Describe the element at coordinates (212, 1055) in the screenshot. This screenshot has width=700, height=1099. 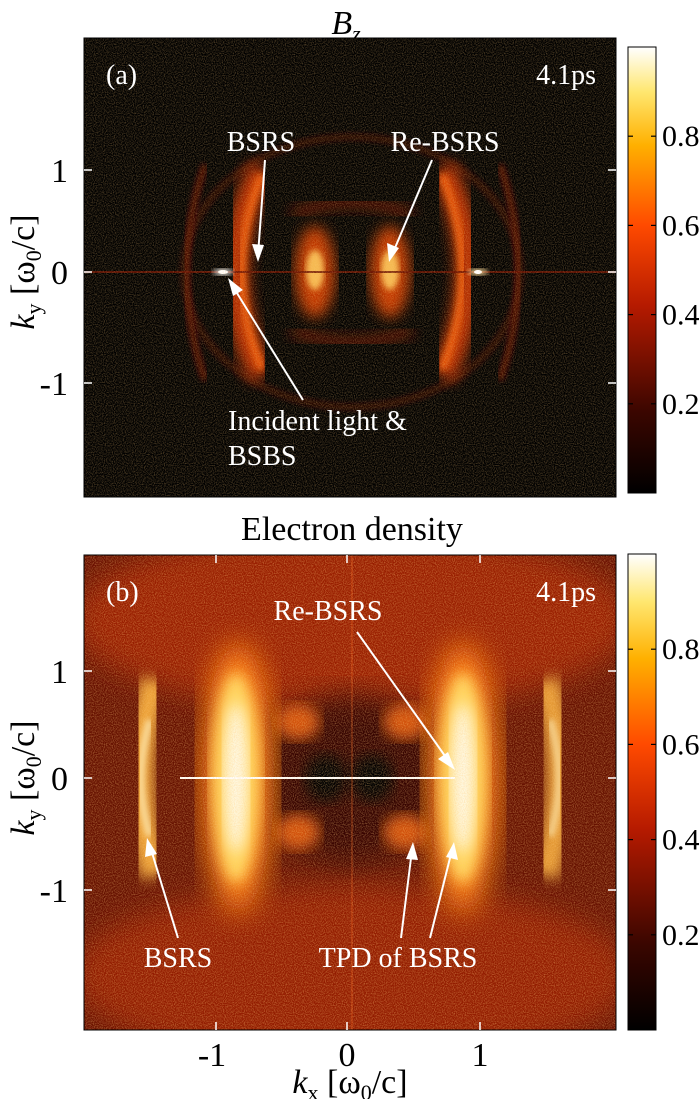
I see `panel-b-xtick-label: -1` at that location.